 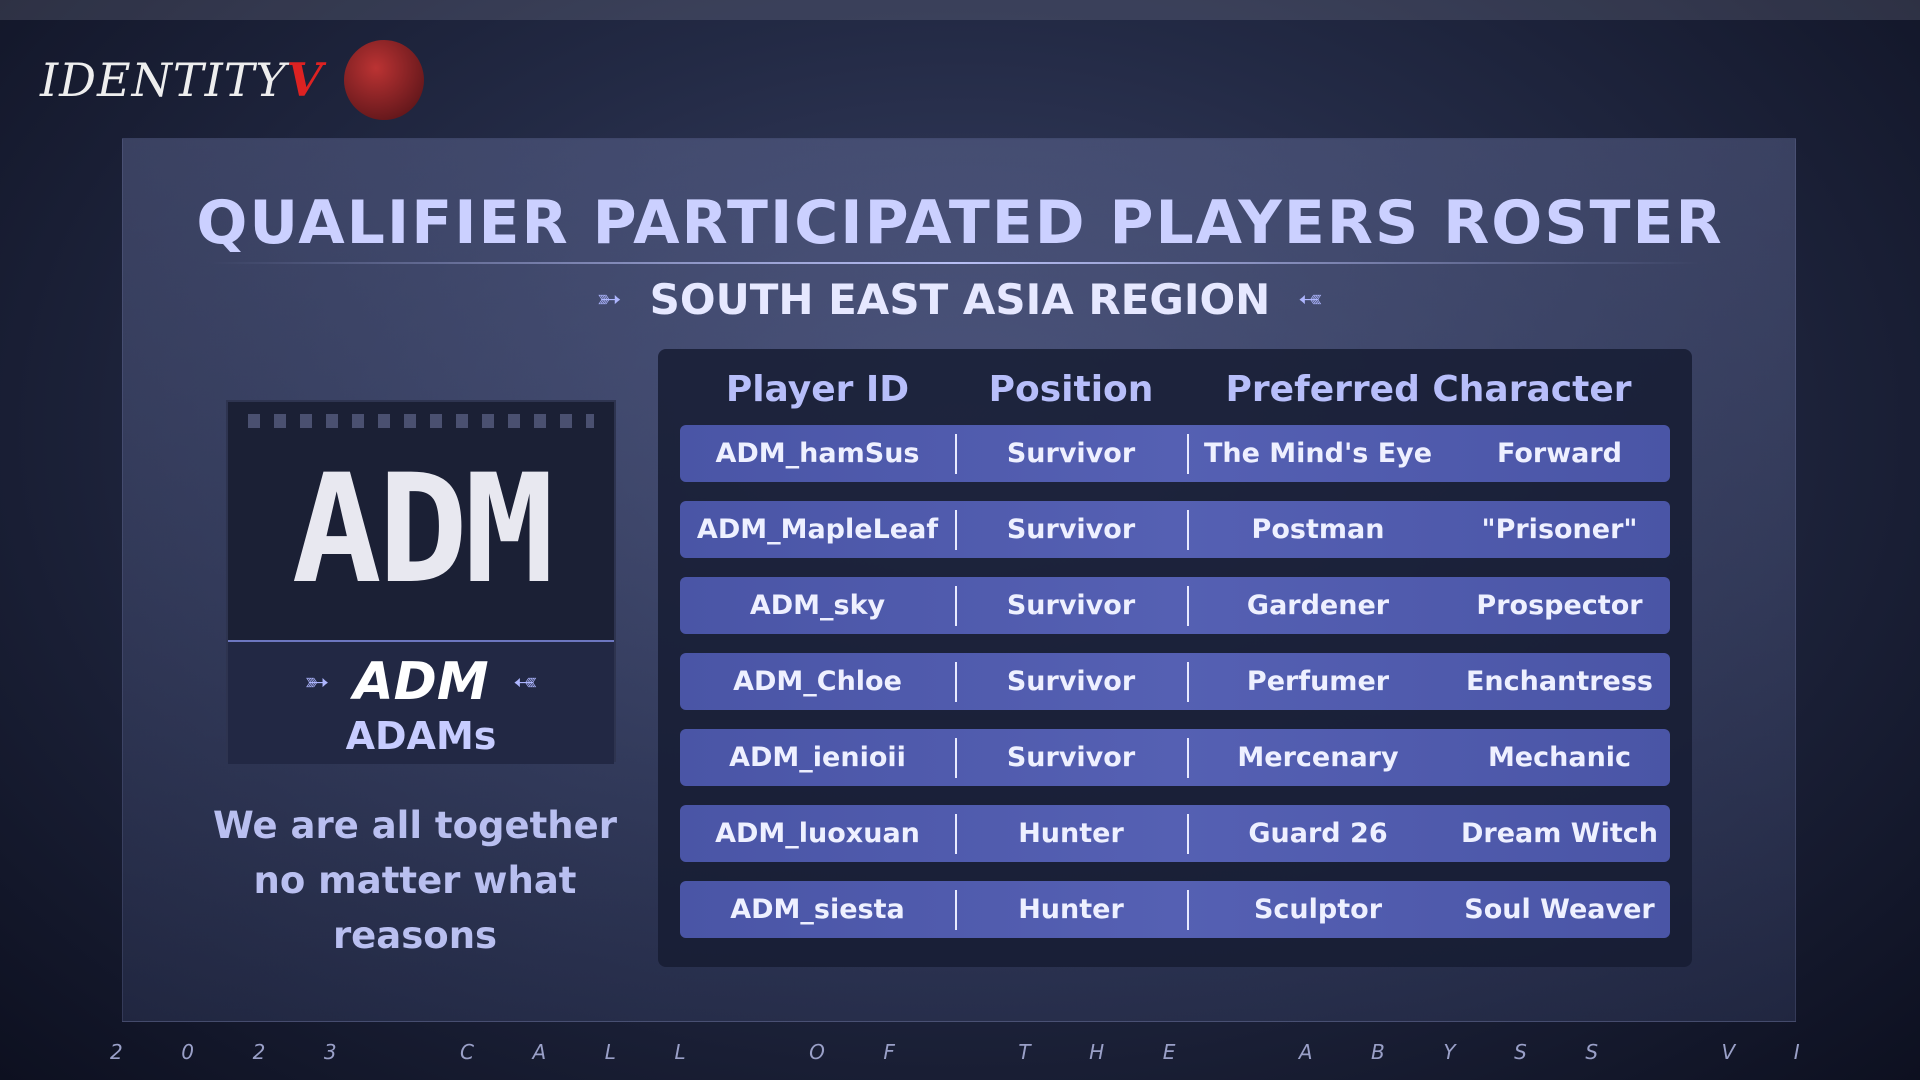 I want to click on footer-letter: F, so click(x=889, y=1052).